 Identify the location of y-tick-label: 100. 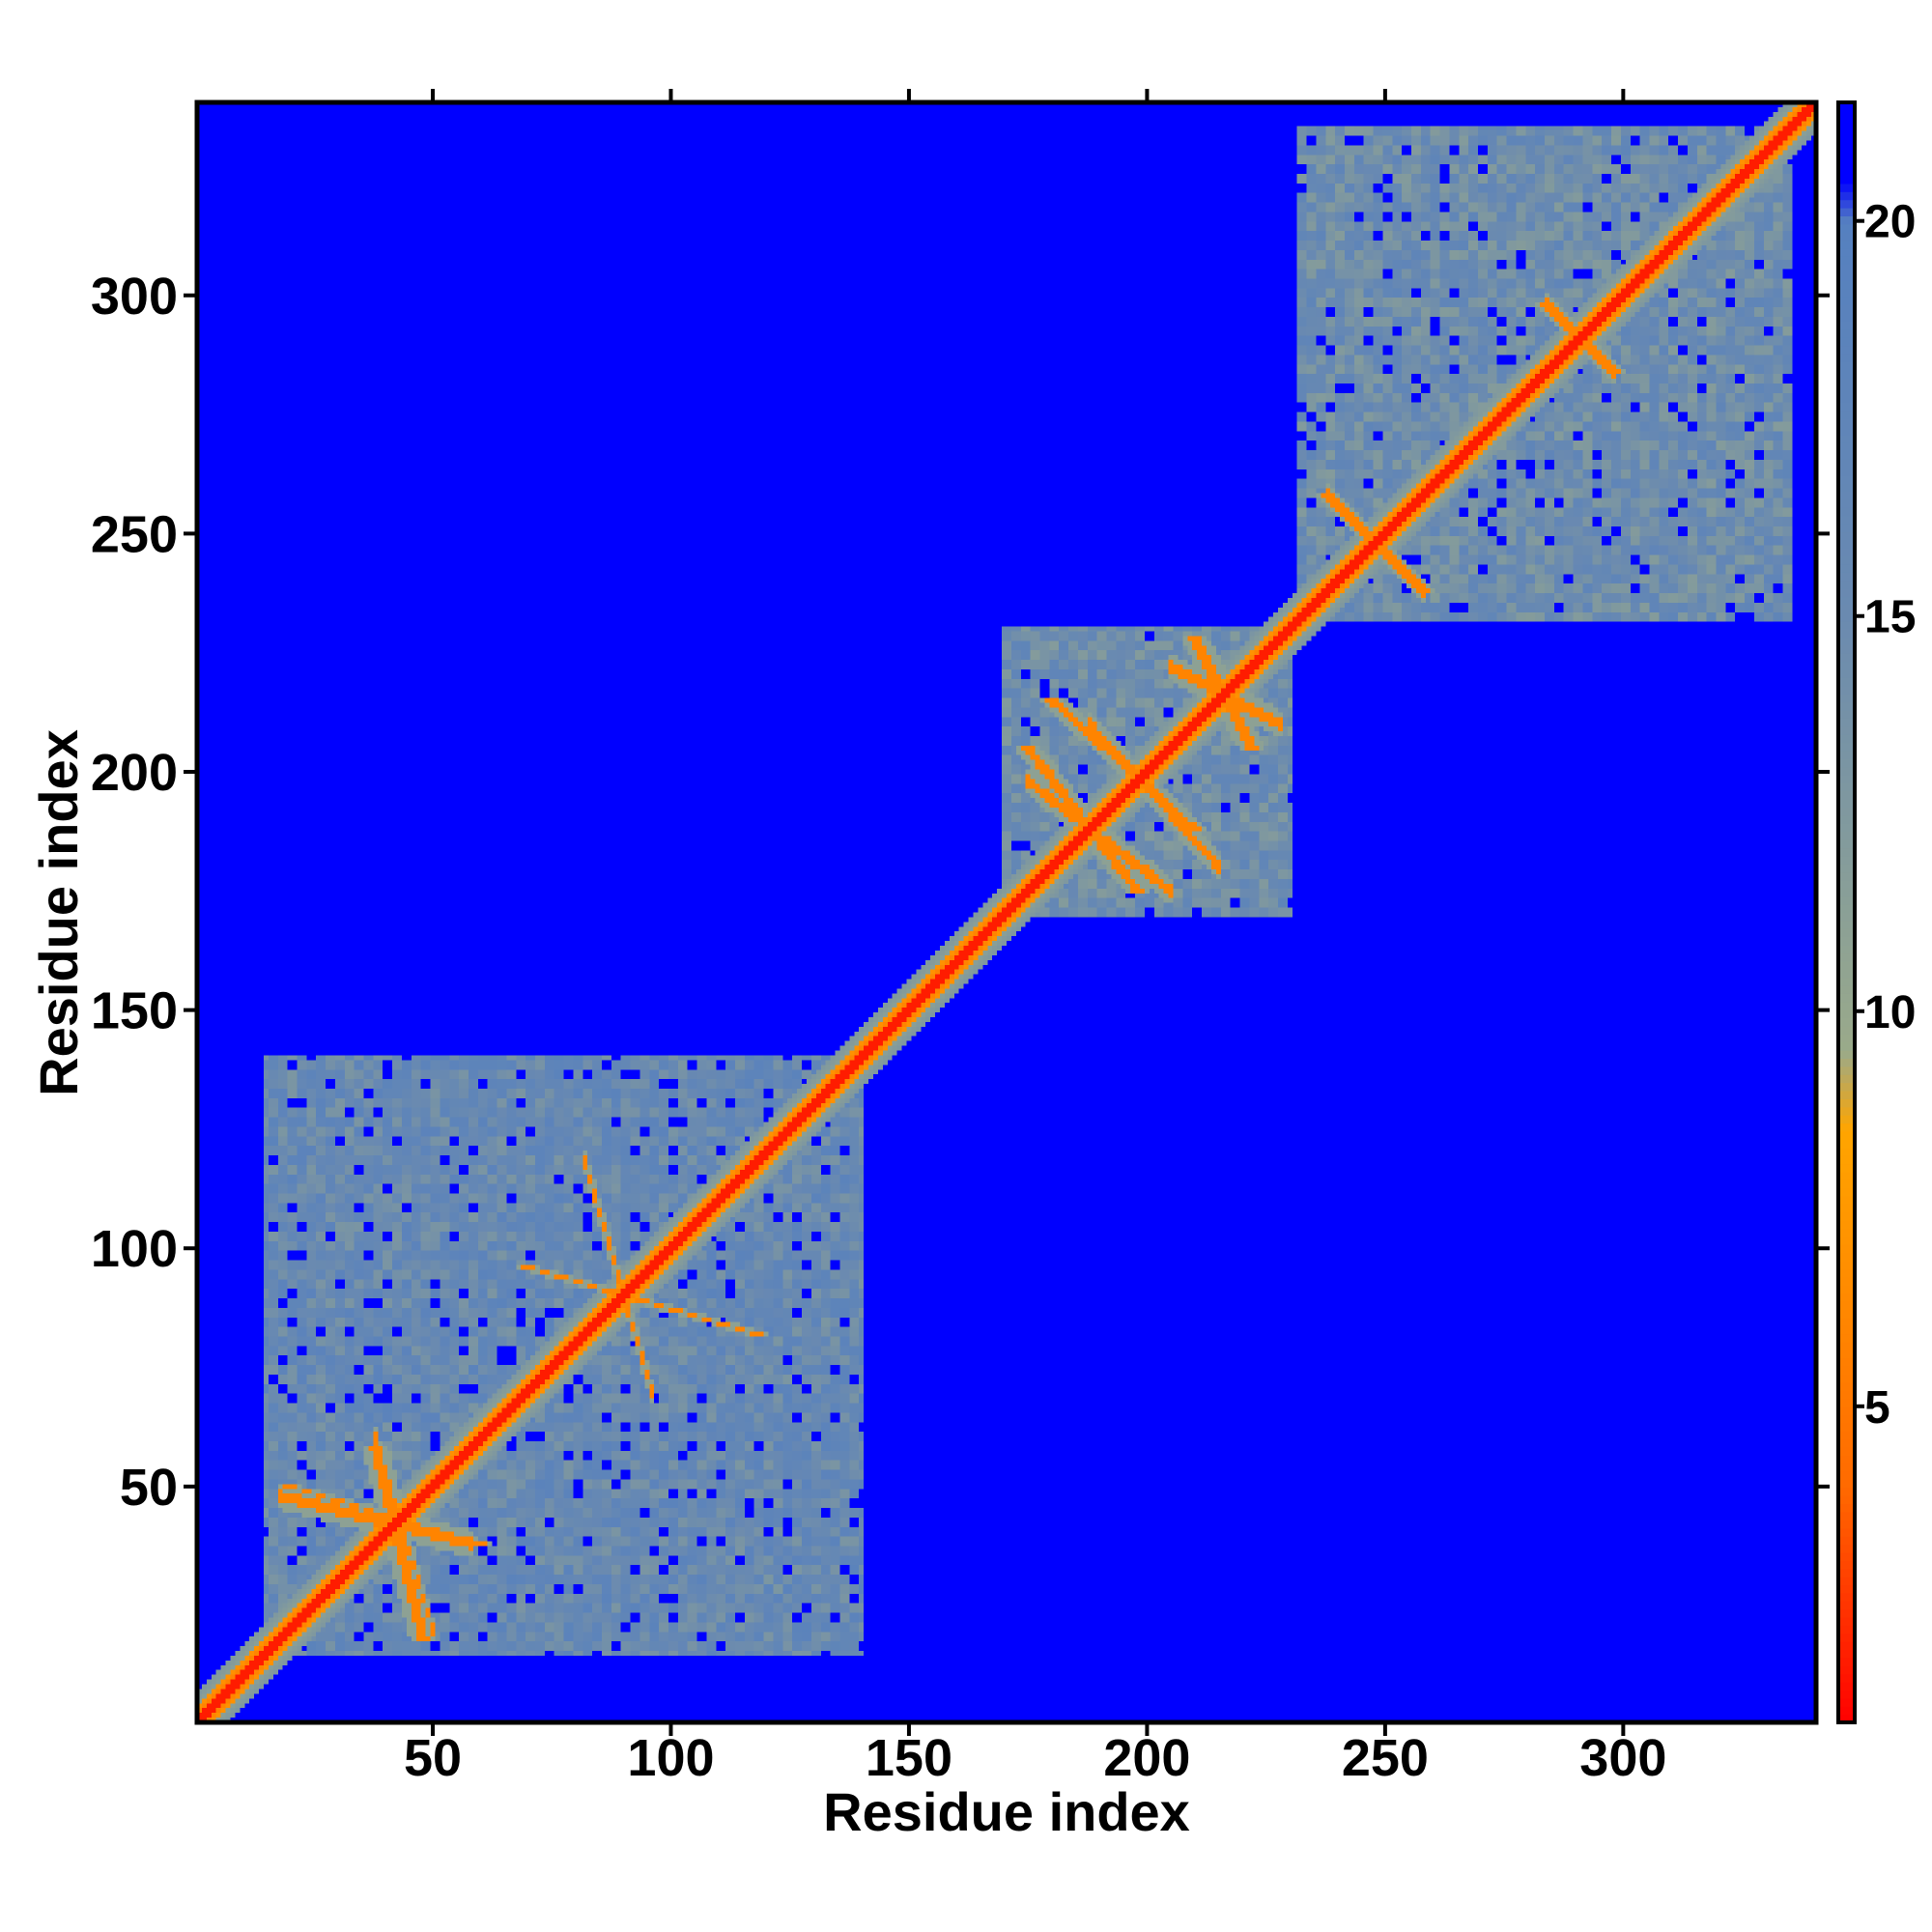
(134, 1249).